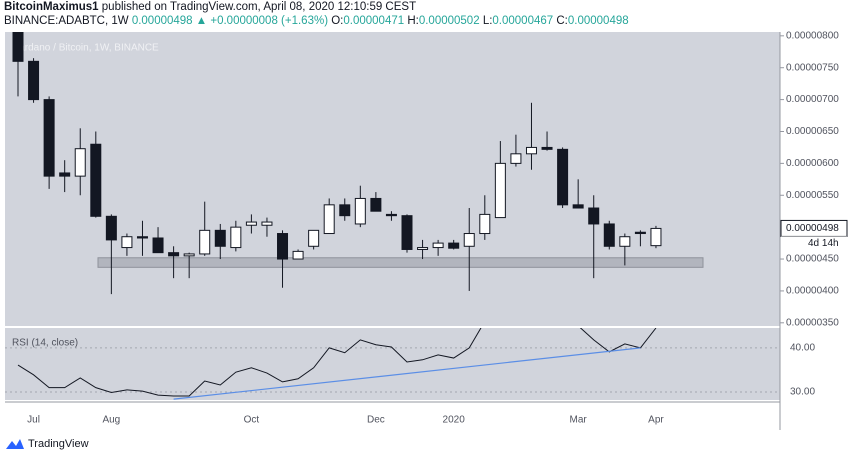 This screenshot has width=850, height=458. Describe the element at coordinates (162, 21) in the screenshot. I see `last: 0.00000498` at that location.